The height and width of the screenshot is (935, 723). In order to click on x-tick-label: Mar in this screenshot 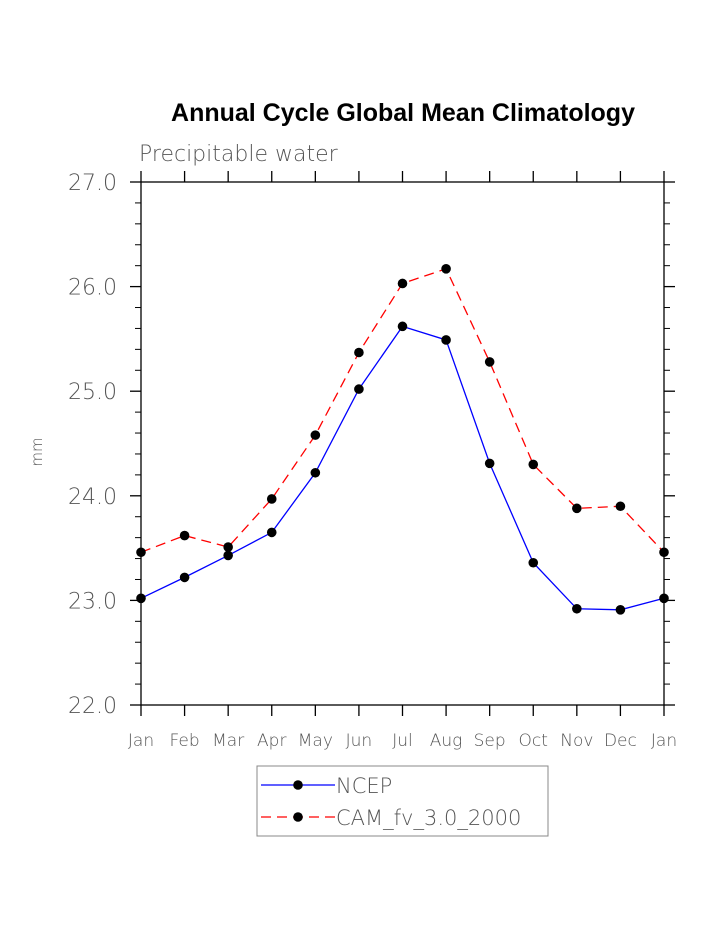, I will do `click(228, 741)`.